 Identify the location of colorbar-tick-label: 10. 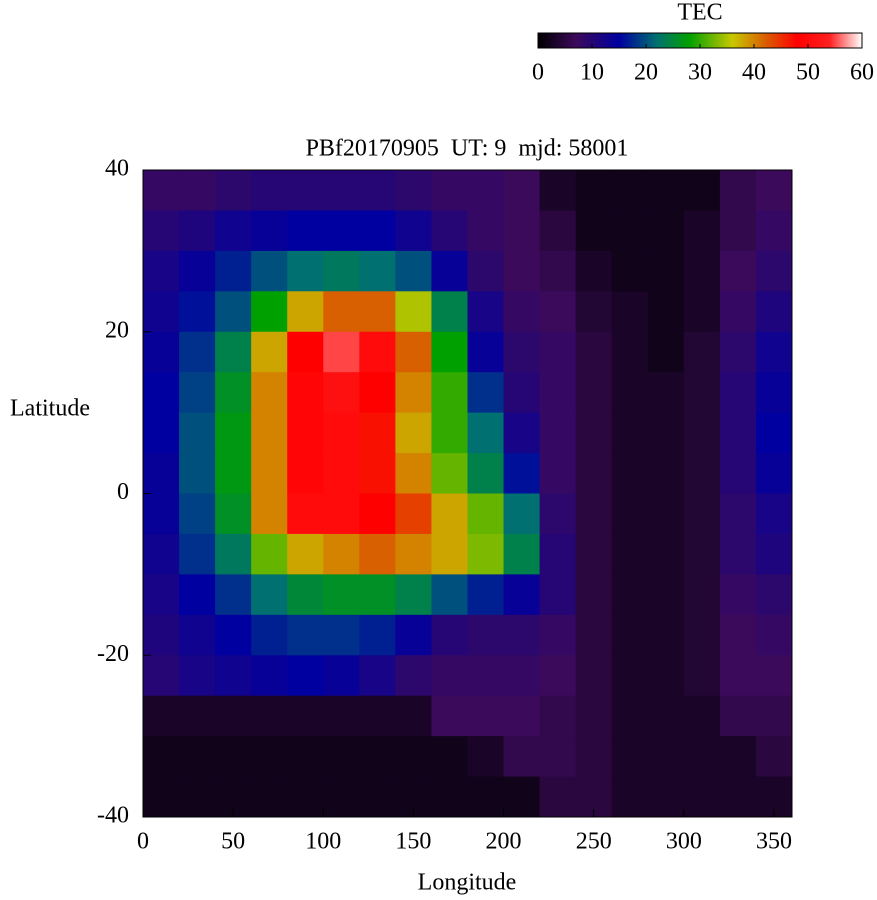
(592, 73).